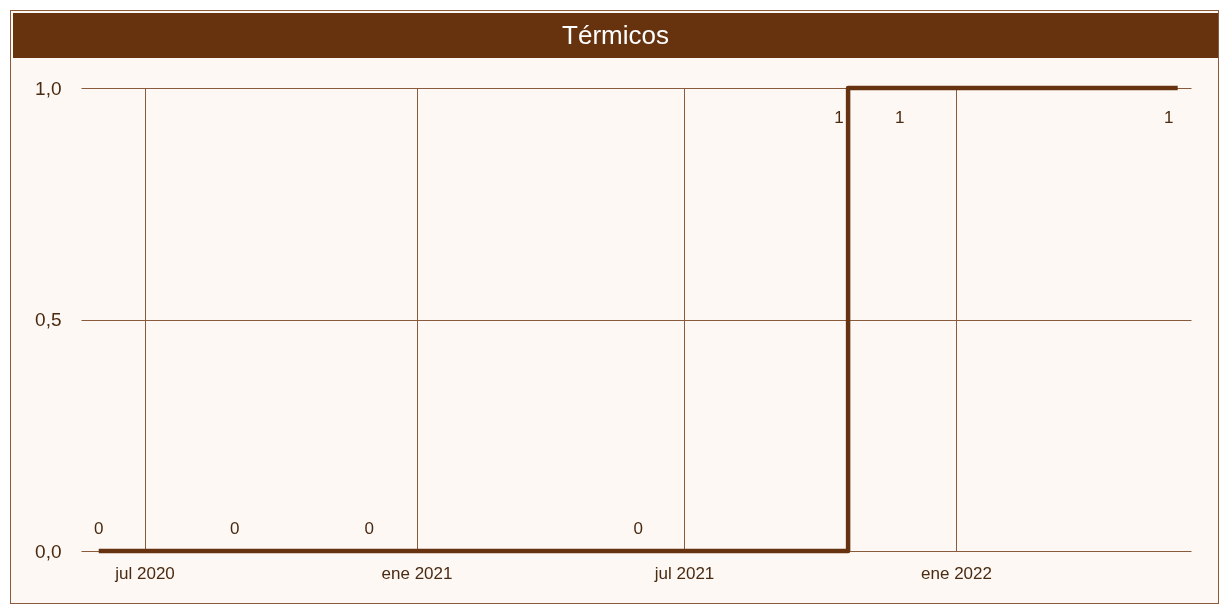 This screenshot has width=1219, height=604. Describe the element at coordinates (144, 573) in the screenshot. I see `x-tick-label: jul 2020` at that location.